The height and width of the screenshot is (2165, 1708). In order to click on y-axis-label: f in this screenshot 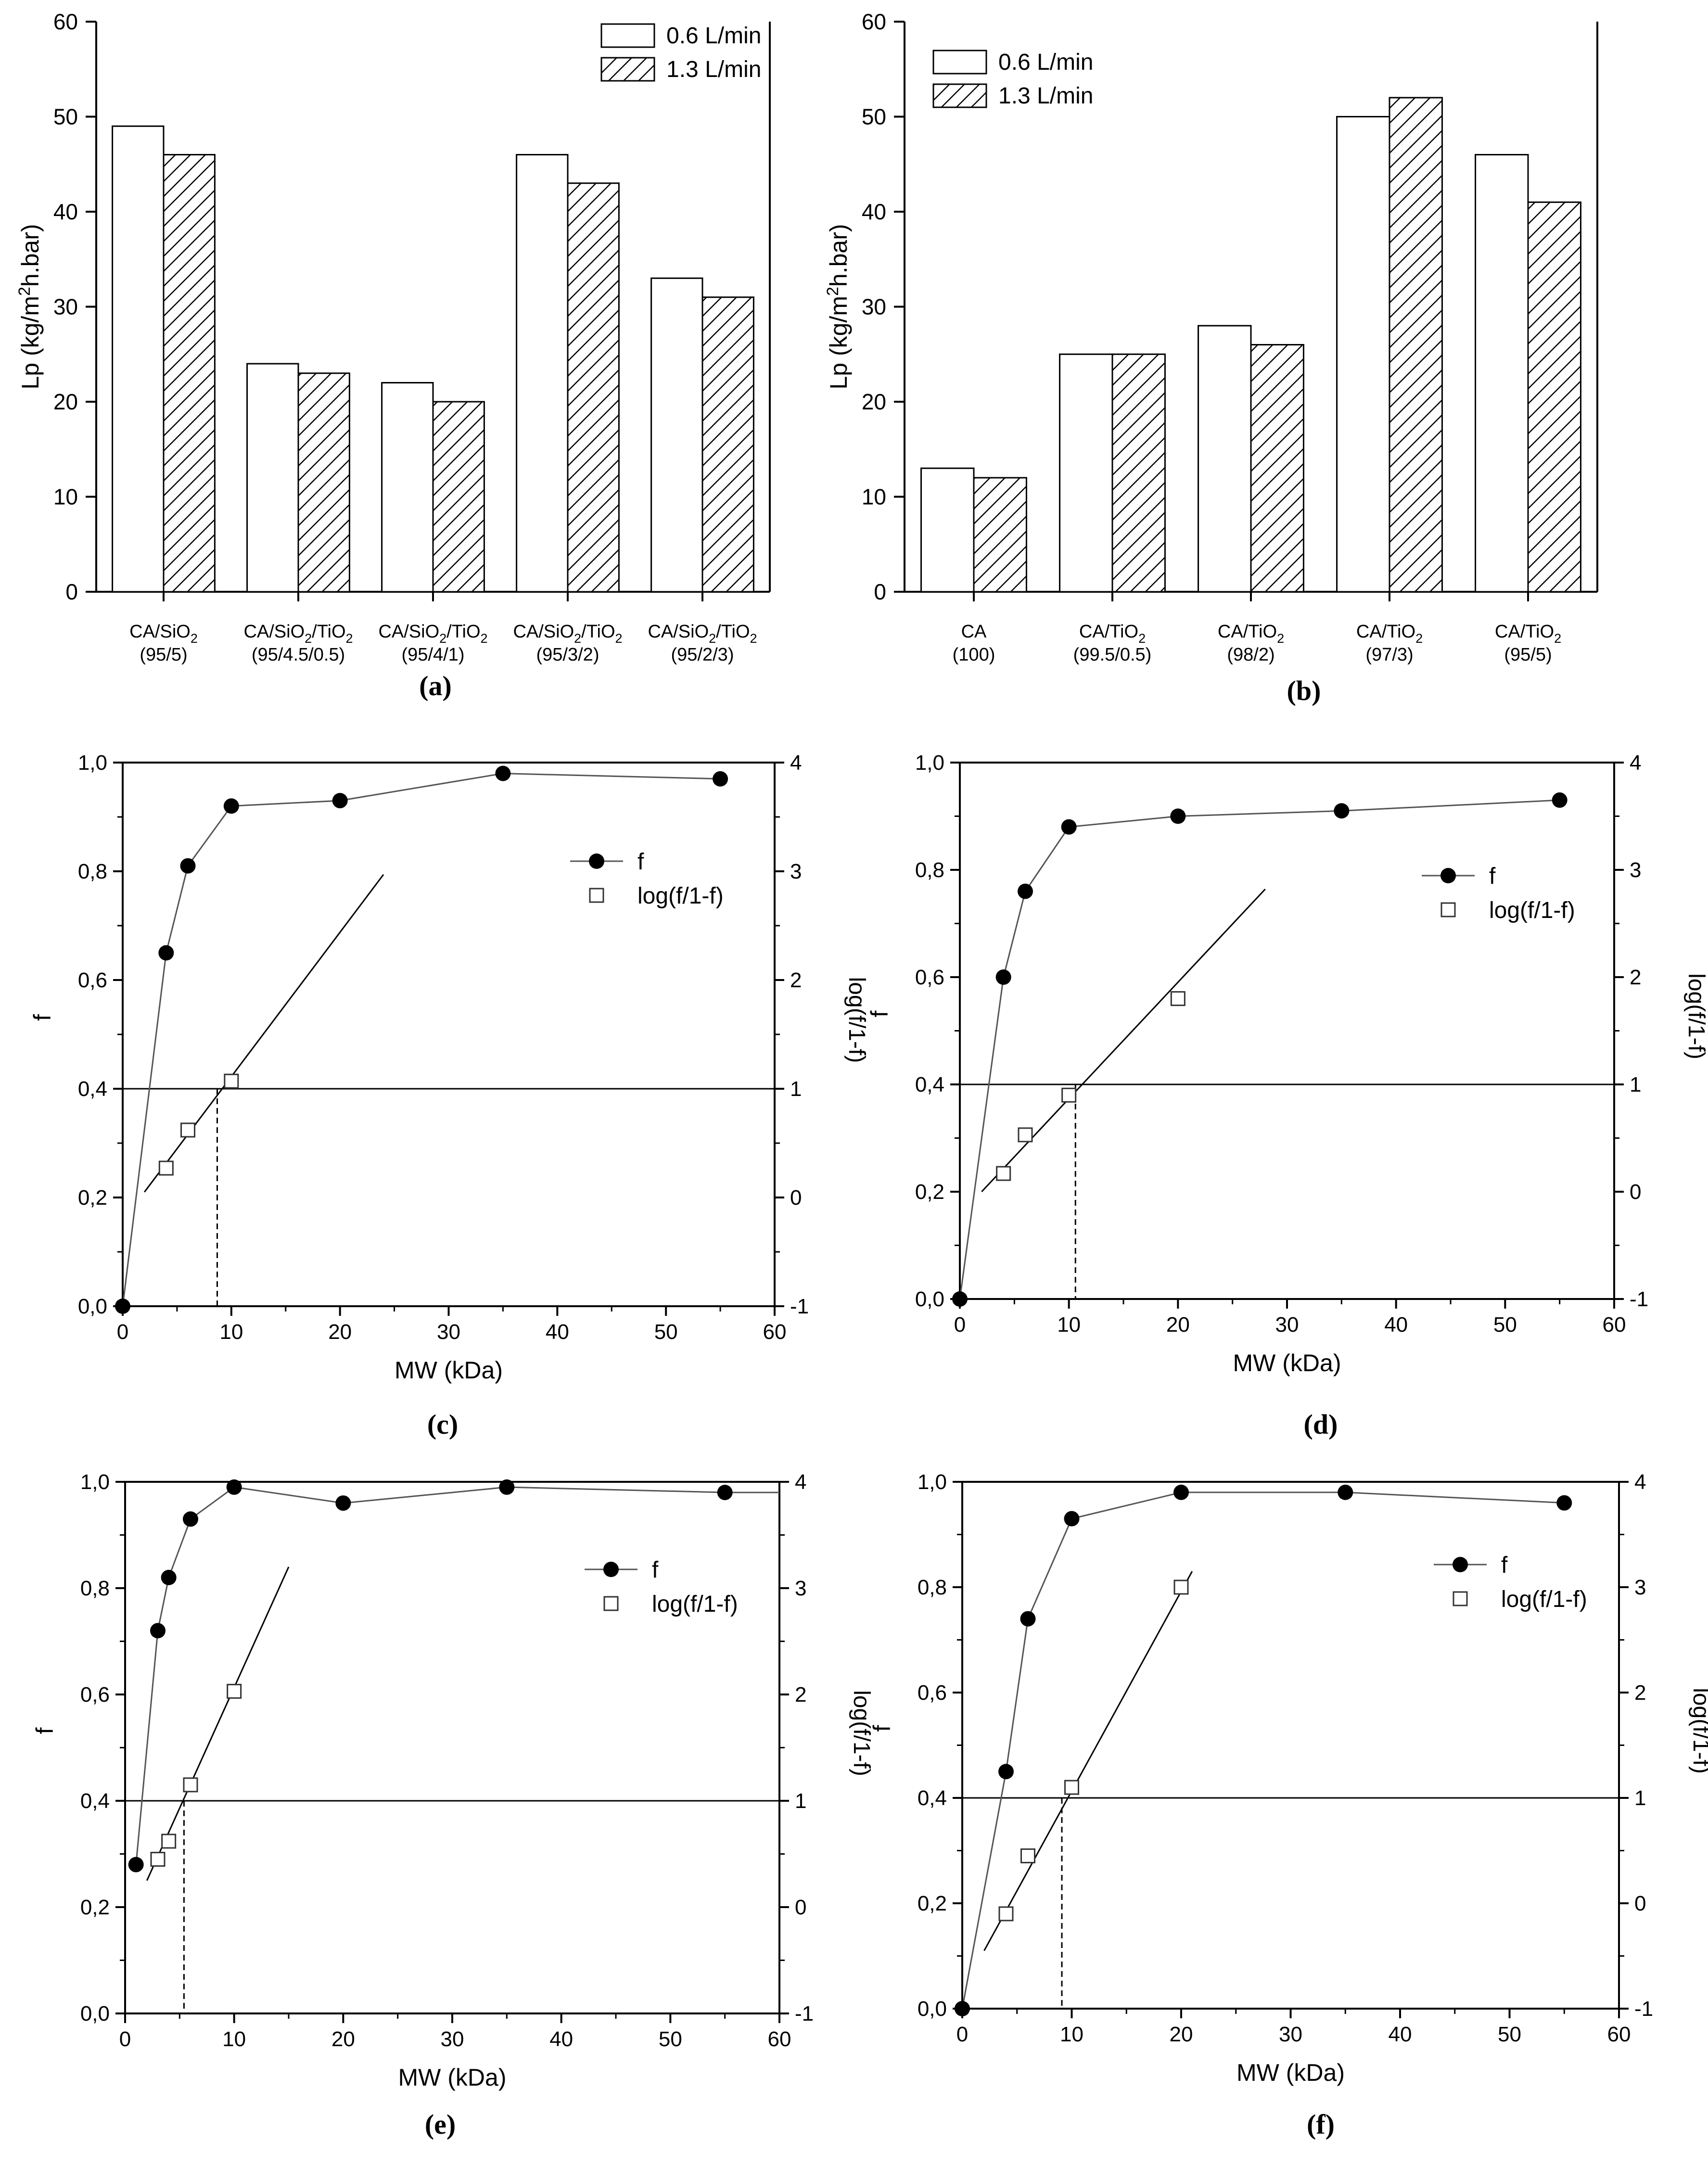, I will do `click(881, 1728)`.